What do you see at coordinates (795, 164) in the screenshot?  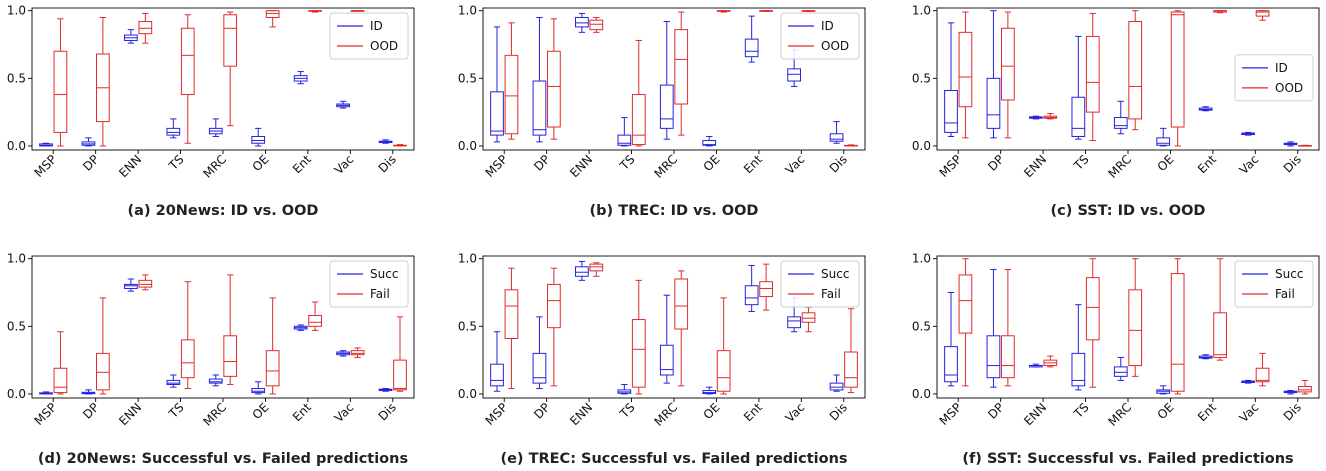 I see `x-tick-label: Vac` at bounding box center [795, 164].